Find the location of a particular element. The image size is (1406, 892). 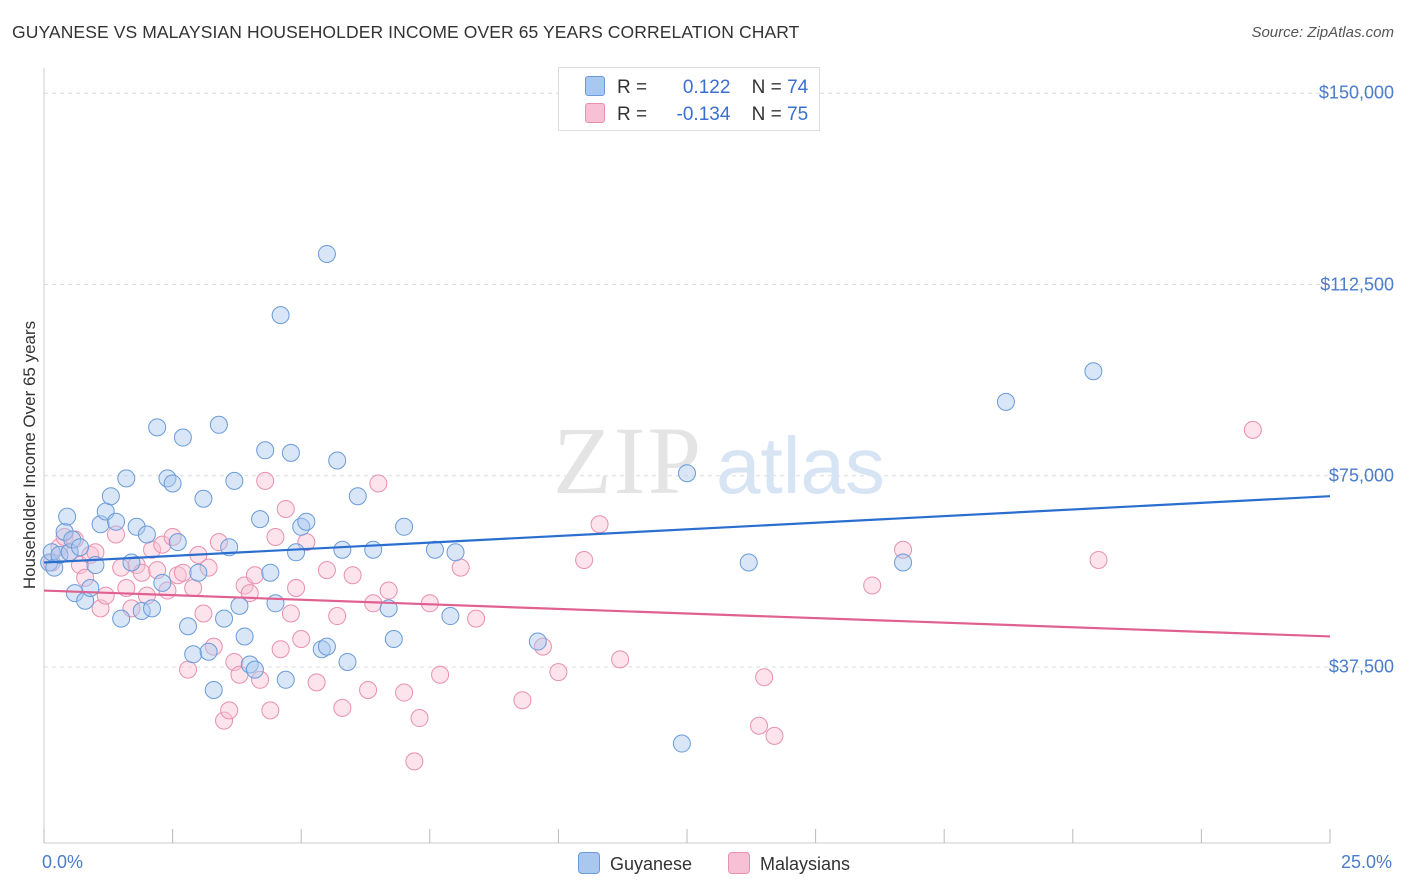

guyanese-trend-line is located at coordinates (687, 529).